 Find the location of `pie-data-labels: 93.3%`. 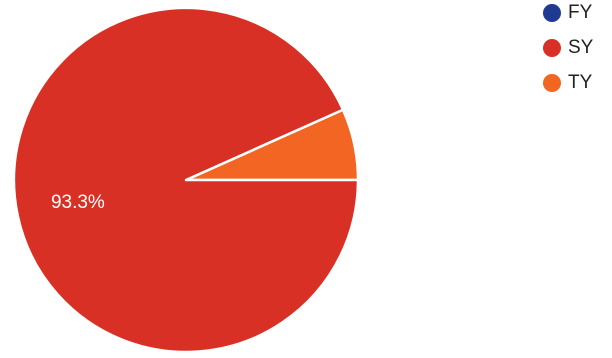

pie-data-labels: 93.3% is located at coordinates (78, 202).